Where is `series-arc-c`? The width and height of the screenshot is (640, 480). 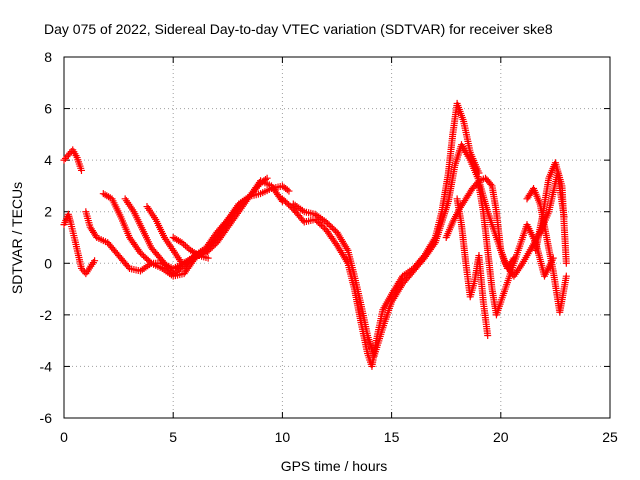
series-arc-c is located at coordinates (187, 228).